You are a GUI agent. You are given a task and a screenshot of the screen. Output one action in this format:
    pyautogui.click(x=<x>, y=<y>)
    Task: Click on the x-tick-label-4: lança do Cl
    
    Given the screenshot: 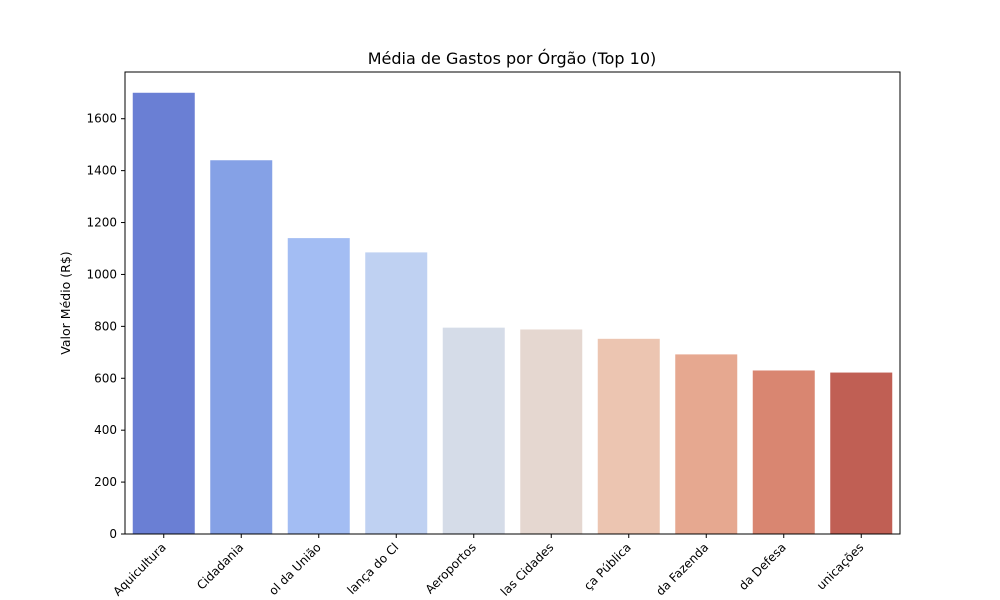 What is the action you would take?
    pyautogui.click(x=372, y=568)
    